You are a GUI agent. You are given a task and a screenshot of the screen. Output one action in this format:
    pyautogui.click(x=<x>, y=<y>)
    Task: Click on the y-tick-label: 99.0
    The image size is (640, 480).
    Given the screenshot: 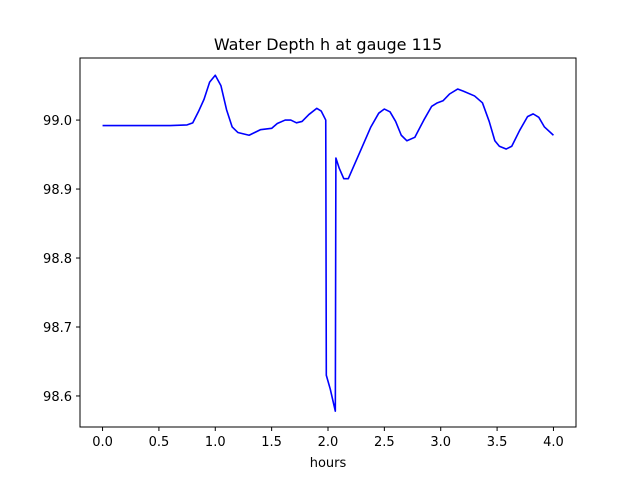 What is the action you would take?
    pyautogui.click(x=57, y=121)
    